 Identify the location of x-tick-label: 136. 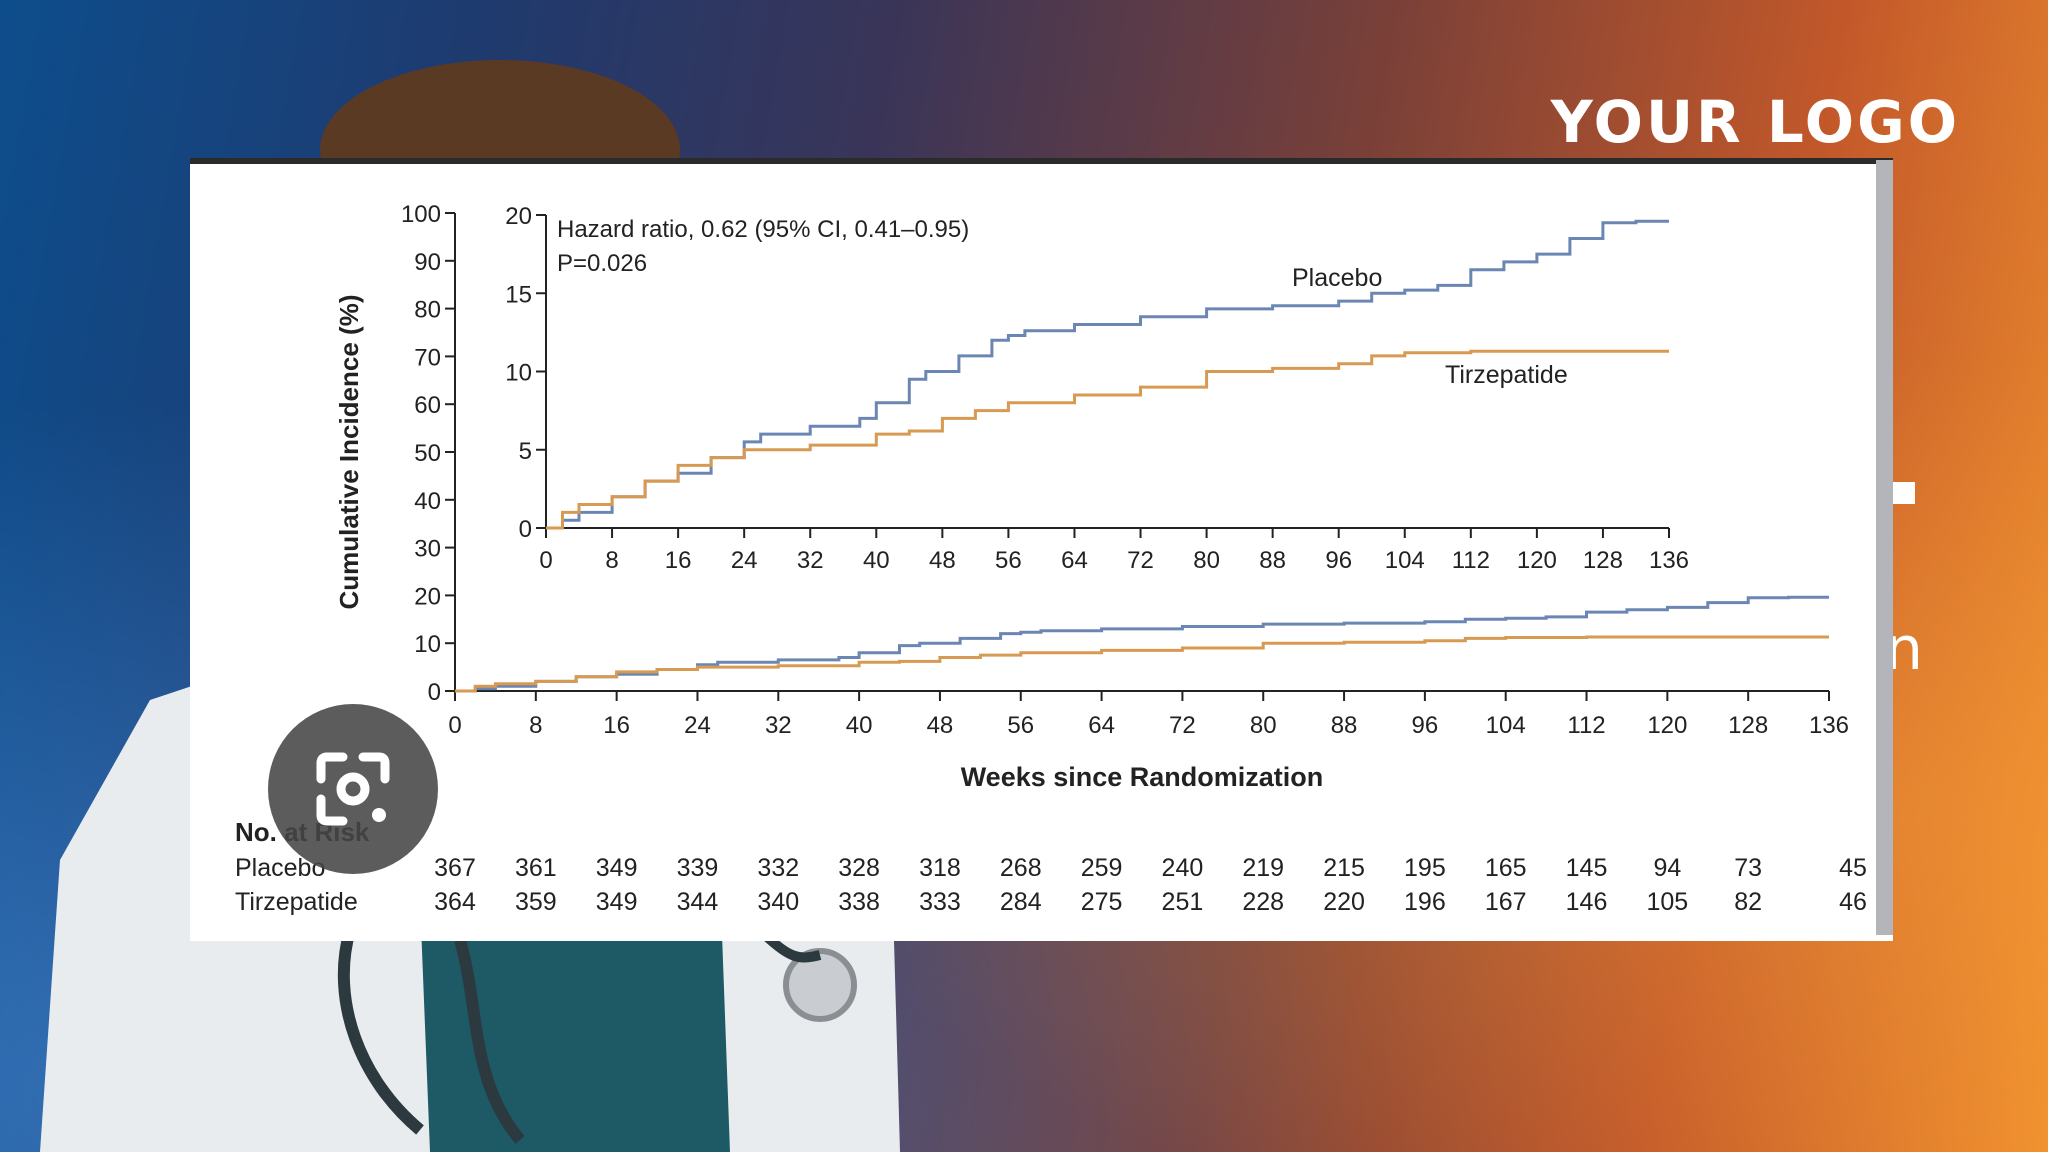
(1829, 725).